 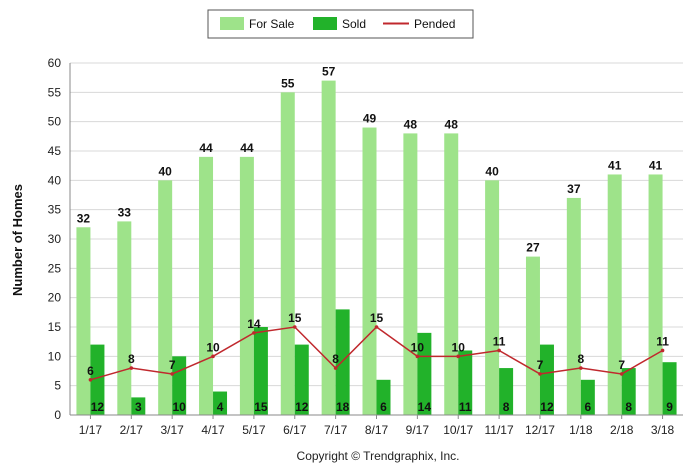 I want to click on label-sold-2-18: 8, so click(x=628, y=407).